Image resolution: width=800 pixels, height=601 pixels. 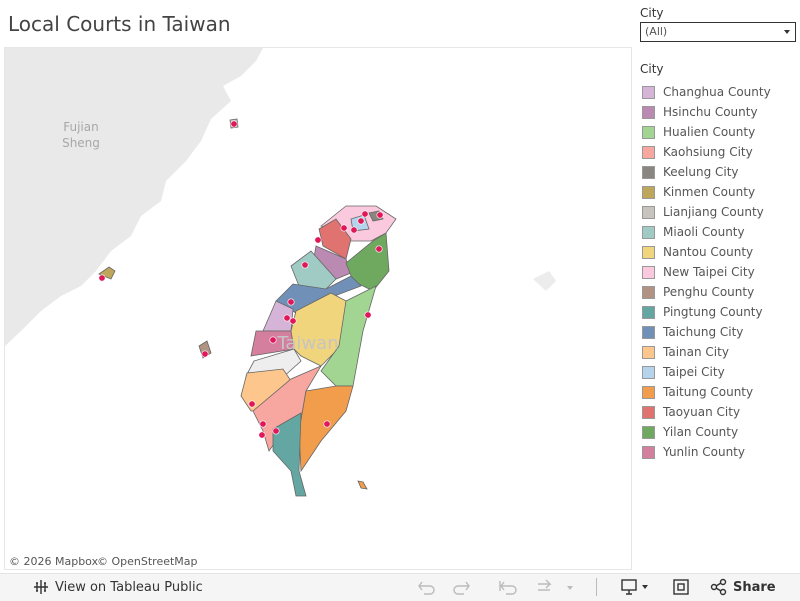 I want to click on legend-item: Tainan City, so click(x=718, y=352).